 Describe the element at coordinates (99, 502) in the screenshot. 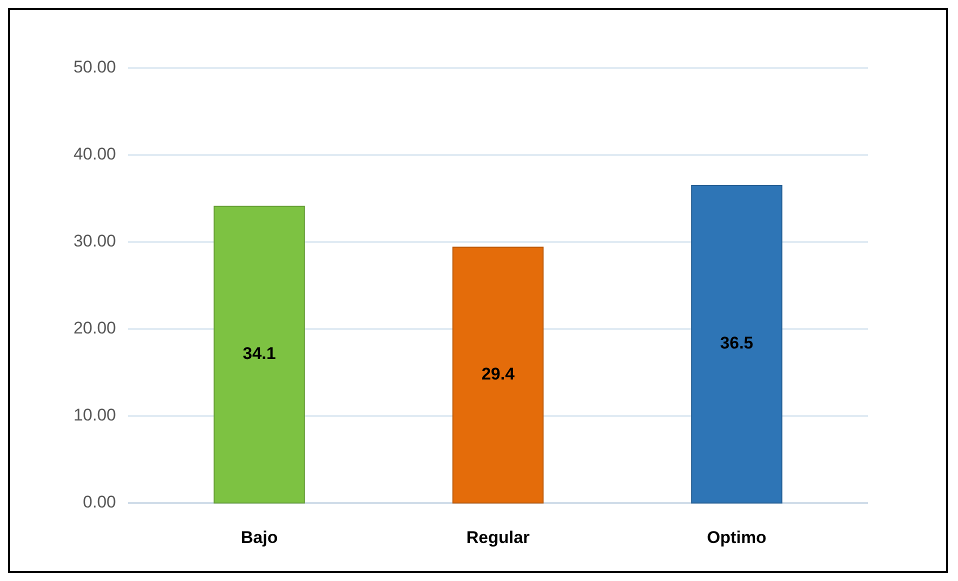

I see `y-tick-label: 0.00` at that location.